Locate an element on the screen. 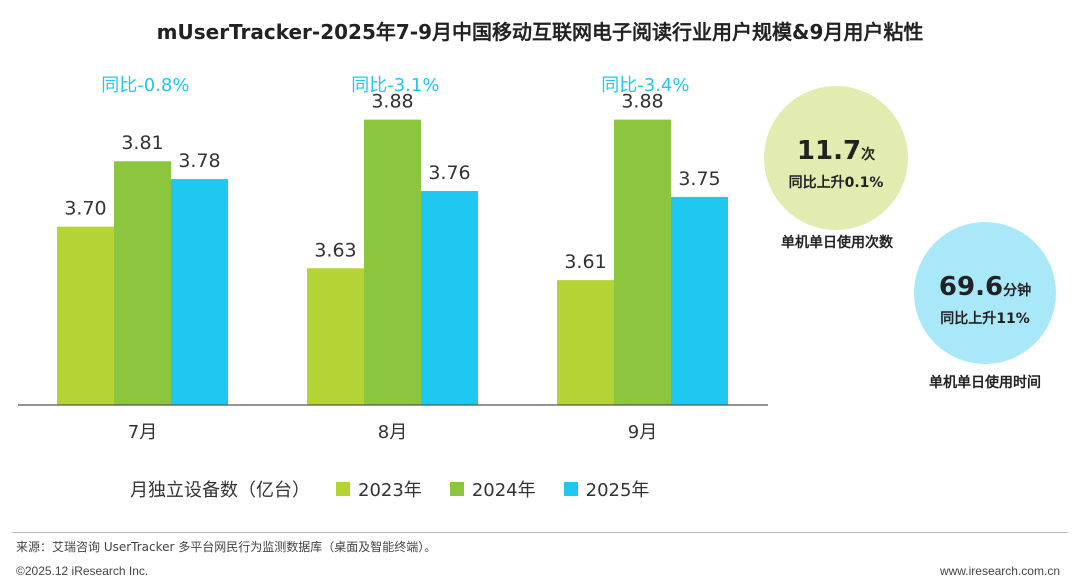 The width and height of the screenshot is (1080, 581). duration-unit: 分钟 is located at coordinates (1017, 291).